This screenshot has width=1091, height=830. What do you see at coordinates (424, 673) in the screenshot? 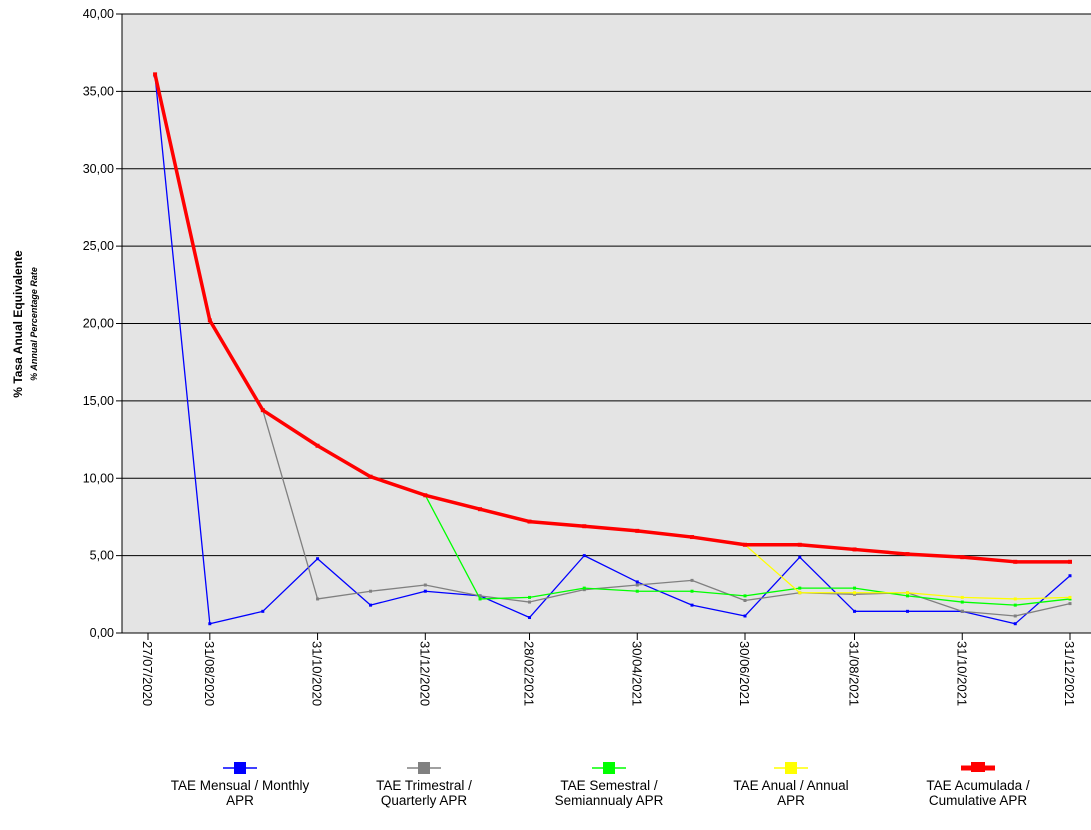
I see `x-tick-label: 31/12/2020` at bounding box center [424, 673].